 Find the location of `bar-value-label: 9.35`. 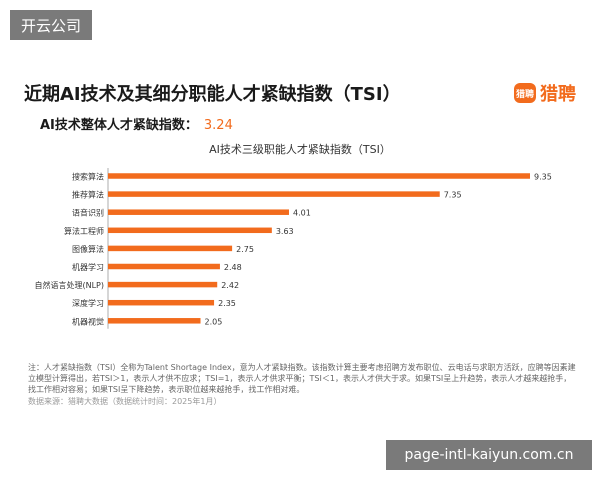

bar-value-label: 9.35 is located at coordinates (543, 177).